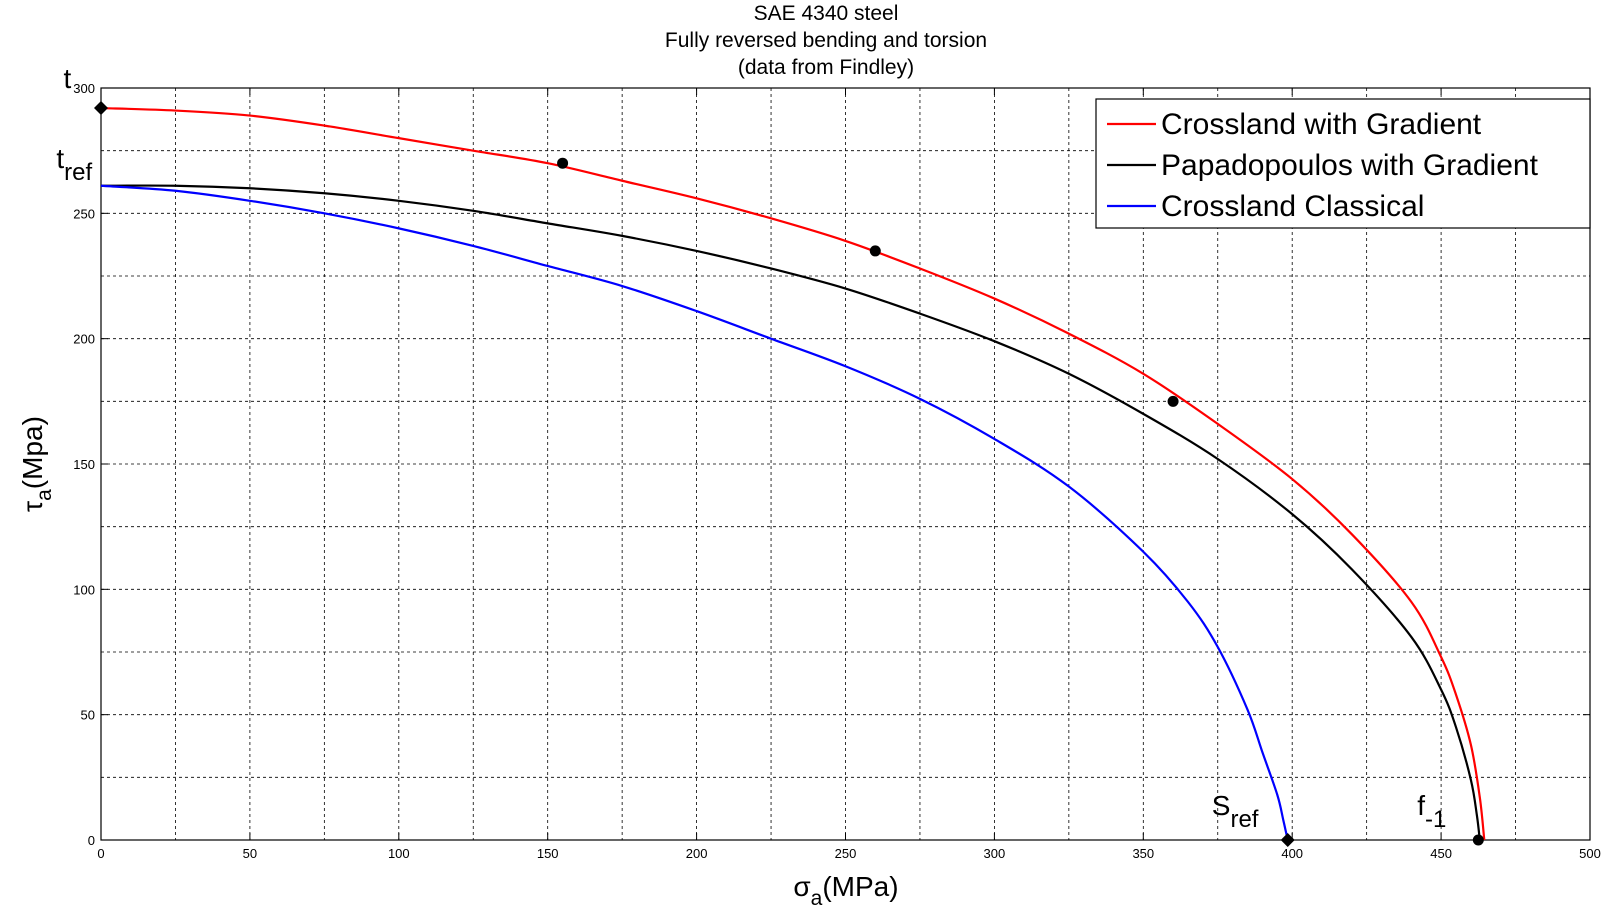 The image size is (1615, 915). I want to click on annotation-sub: -1, so click(1435, 819).